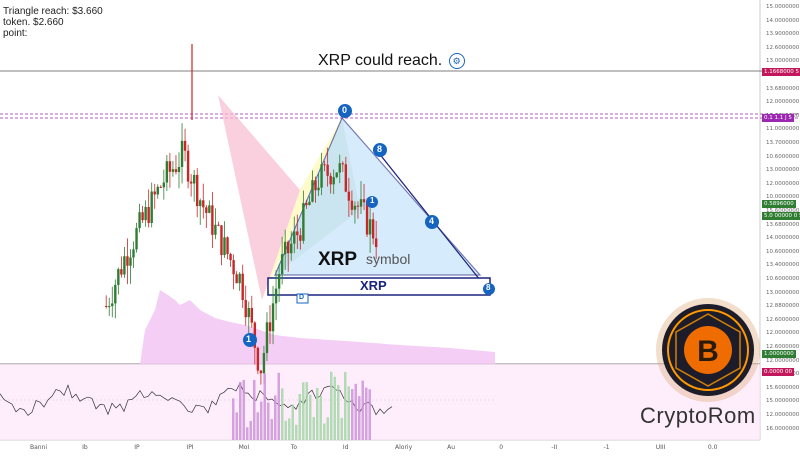  What do you see at coordinates (781, 216) in the screenshot?
I see `price-badge: 5.0 00000 0 5` at bounding box center [781, 216].